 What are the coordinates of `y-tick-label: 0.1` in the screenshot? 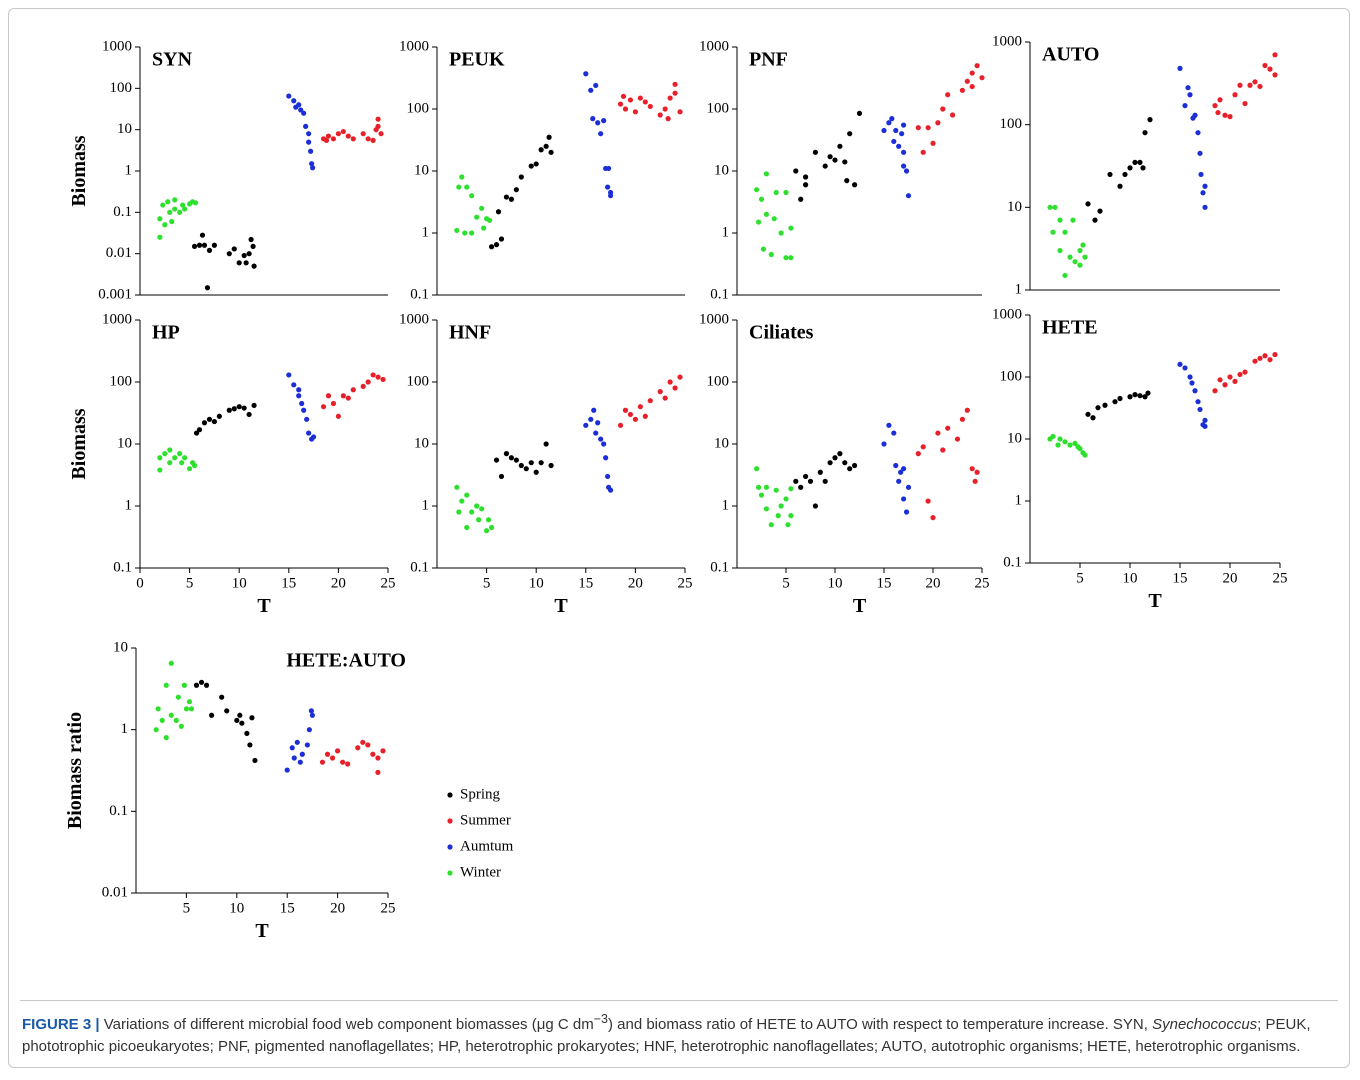 It's located at (719, 567).